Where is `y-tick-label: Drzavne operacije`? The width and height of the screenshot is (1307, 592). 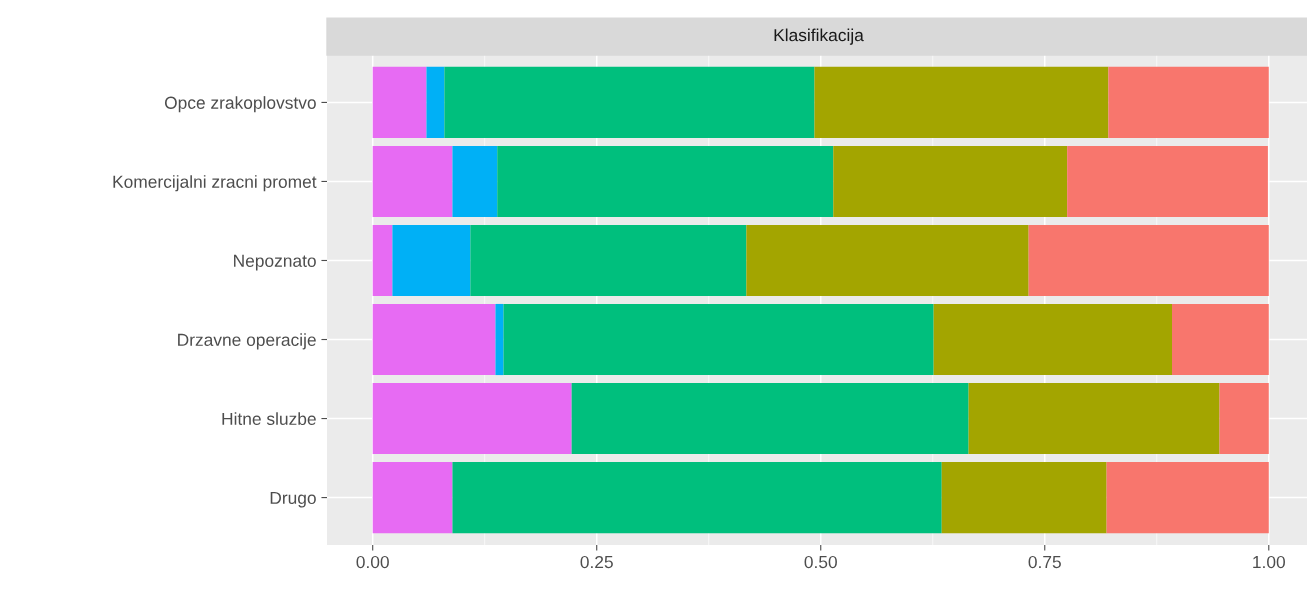
y-tick-label: Drzavne operacije is located at coordinates (247, 341).